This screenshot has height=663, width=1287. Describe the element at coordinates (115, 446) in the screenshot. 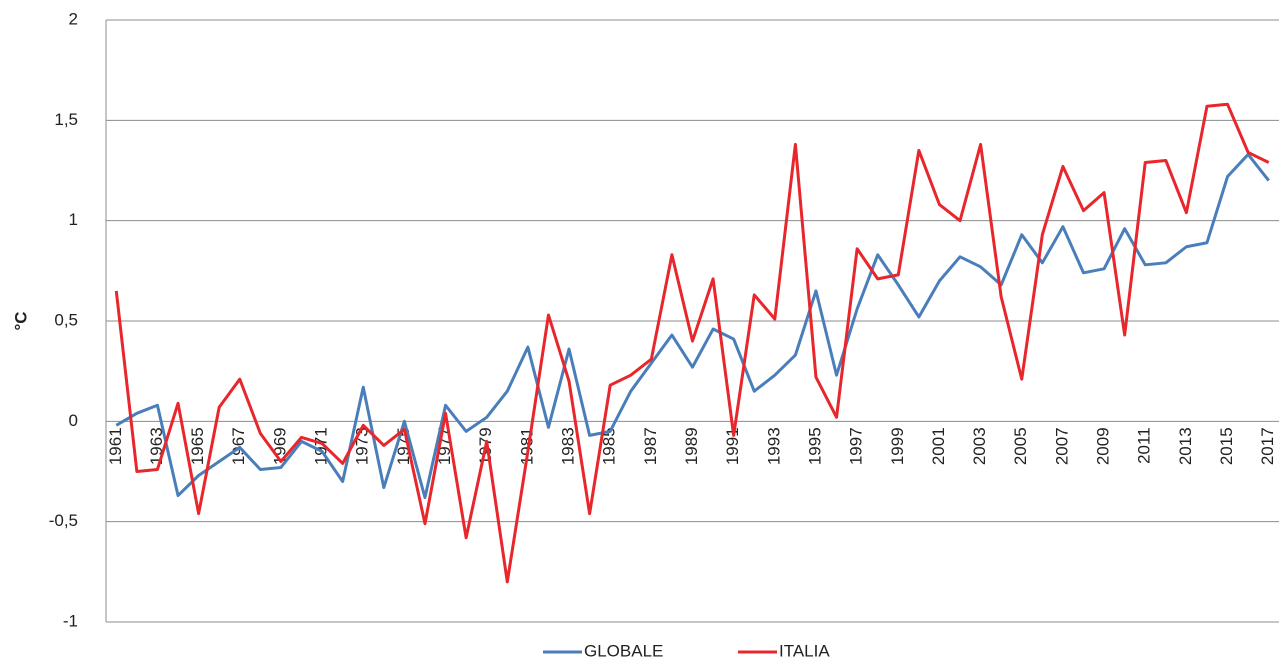

I see `x-tick-label: 1961` at that location.